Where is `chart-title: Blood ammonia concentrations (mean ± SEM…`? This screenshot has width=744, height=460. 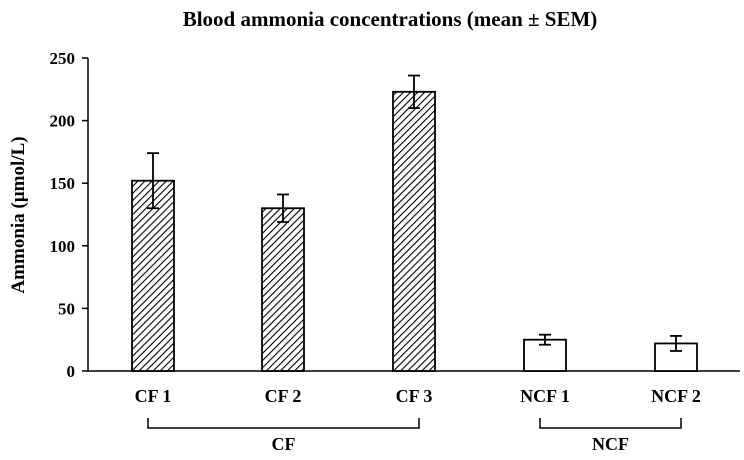 chart-title: Blood ammonia concentrations (mean ± SEM… is located at coordinates (390, 19).